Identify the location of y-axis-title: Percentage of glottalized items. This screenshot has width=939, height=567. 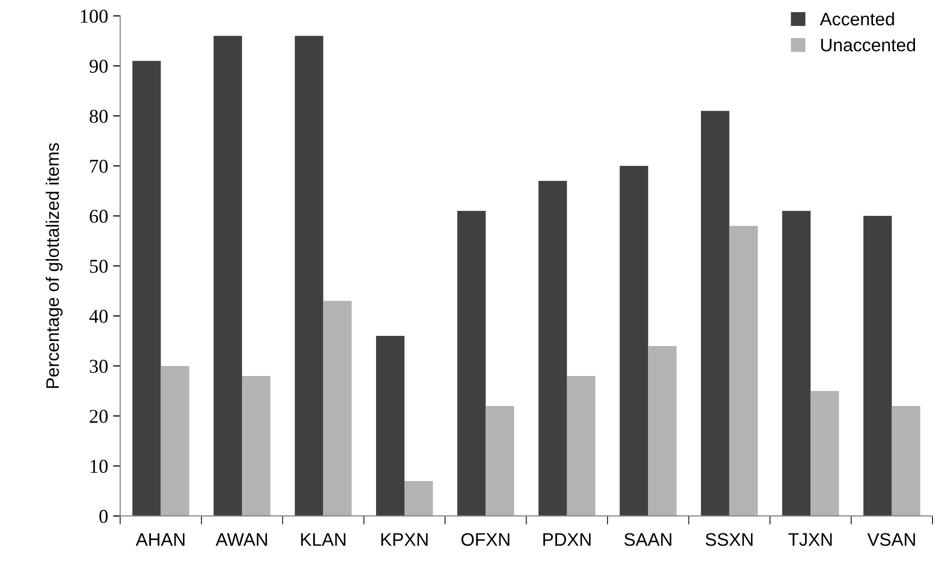
(54, 265).